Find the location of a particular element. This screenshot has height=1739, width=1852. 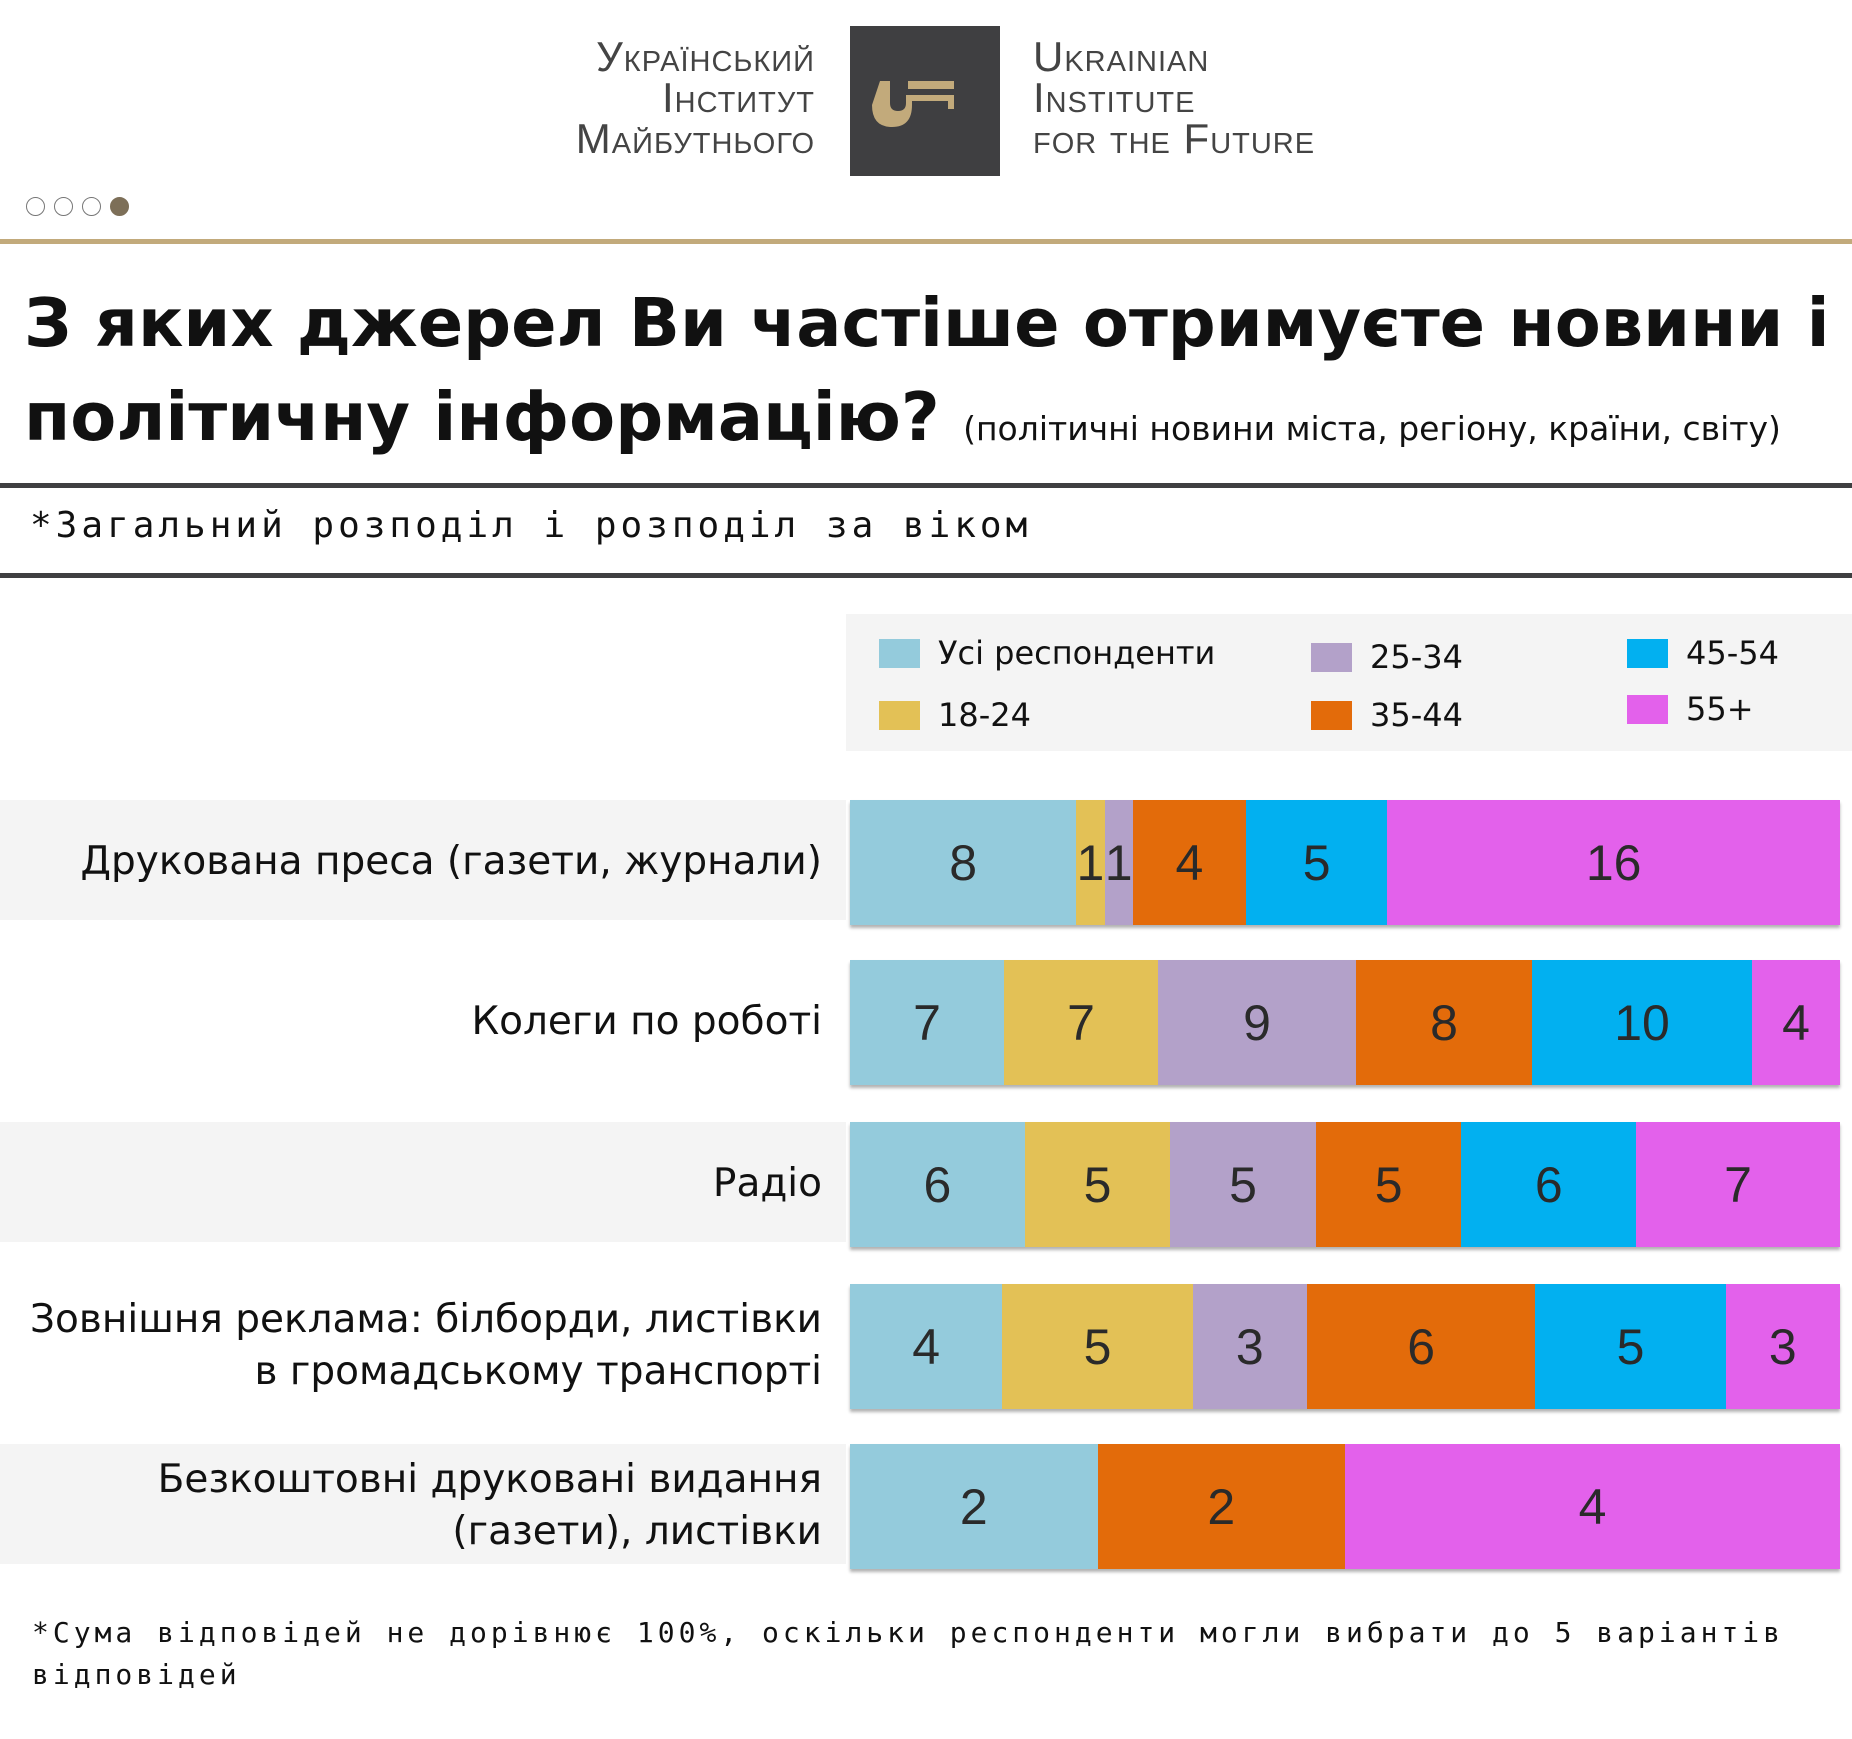

logo-text-en: Ukrainian Institute for the Future is located at coordinates (1174, 97).